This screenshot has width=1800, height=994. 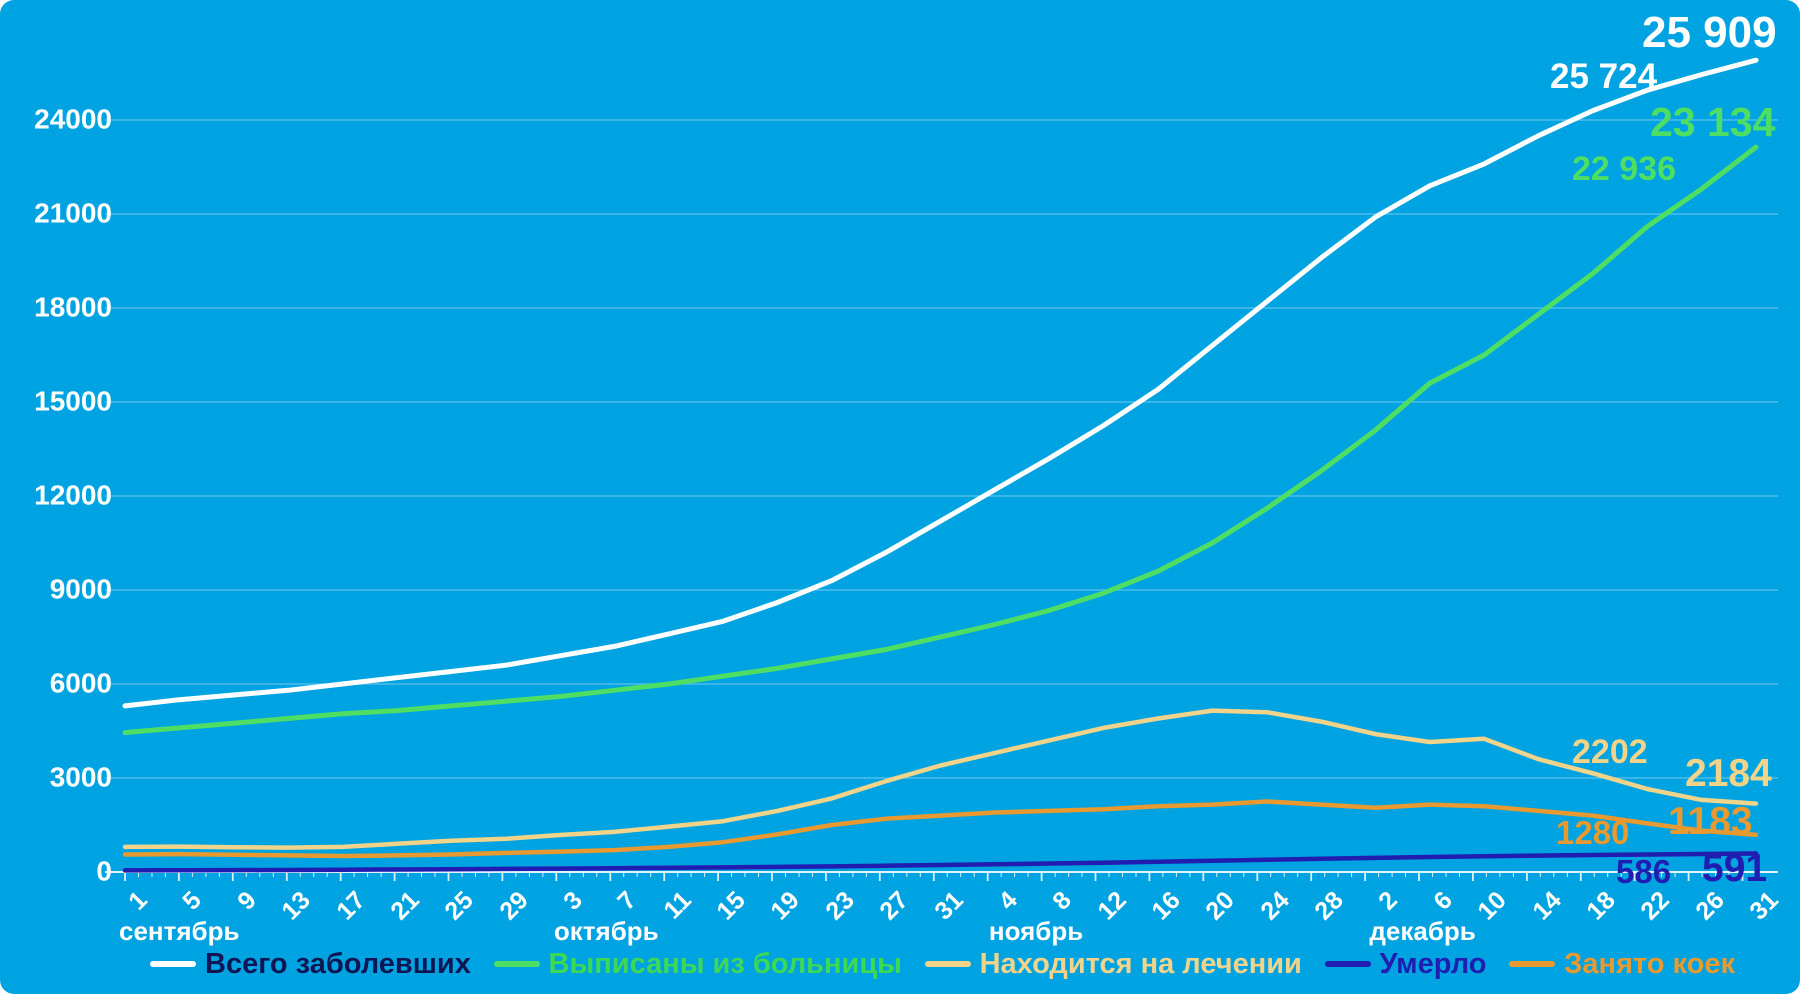 I want to click on y-axis-label: 18000, so click(x=73, y=307).